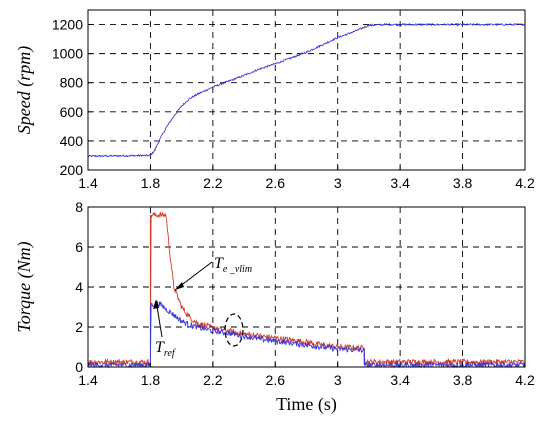  Describe the element at coordinates (72, 141) in the screenshot. I see `y-tick-label: 400` at that location.